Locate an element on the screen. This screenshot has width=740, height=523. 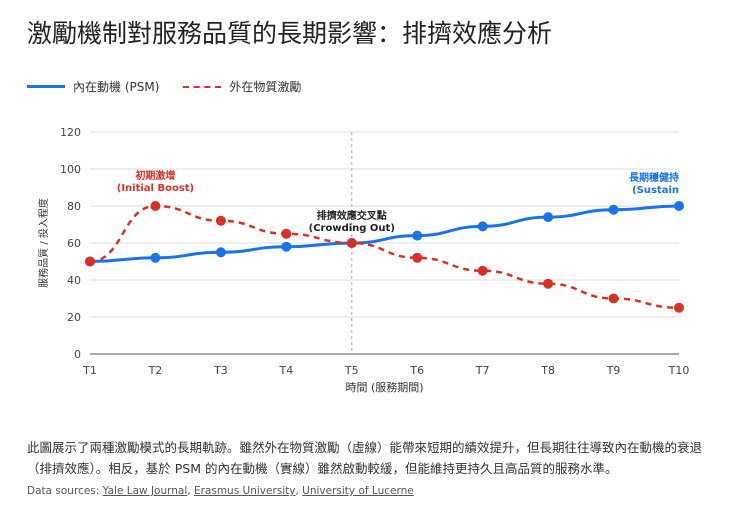
sources-prefix: Data sources: is located at coordinates (65, 491).